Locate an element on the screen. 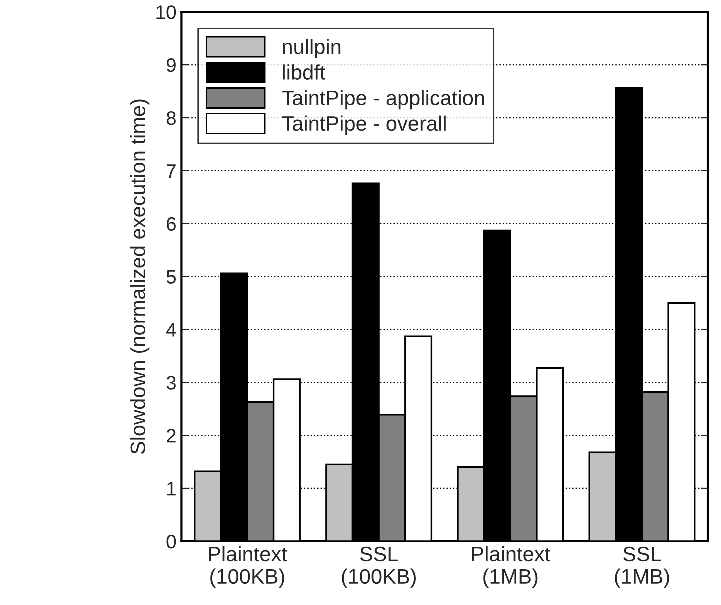  y-tick-label: 0 is located at coordinates (171, 541).